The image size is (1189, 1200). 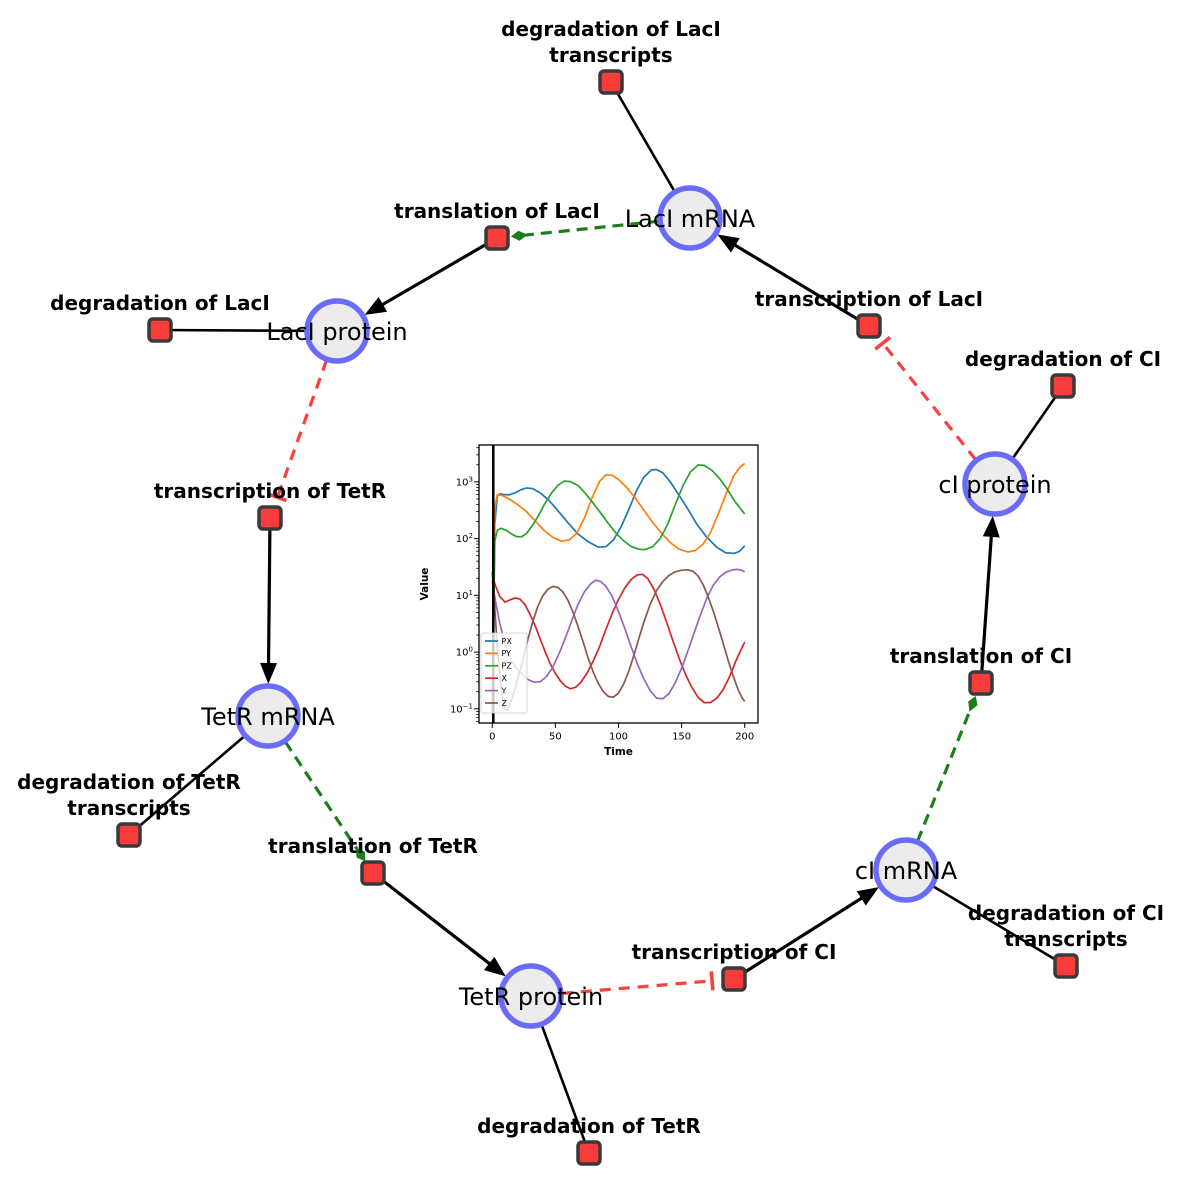 I want to click on reaction-label-tln_tetr: translation of TetR, so click(x=373, y=846).